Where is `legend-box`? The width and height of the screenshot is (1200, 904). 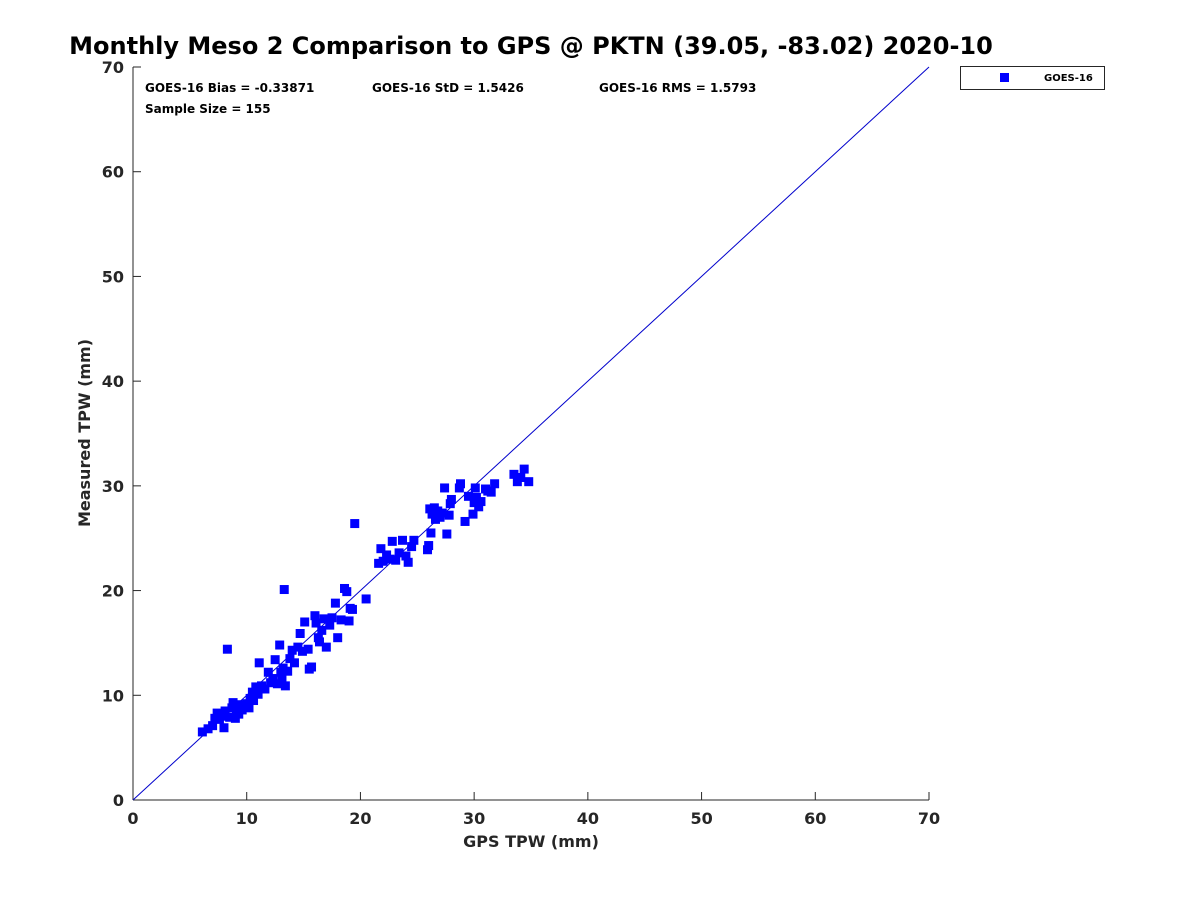 legend-box is located at coordinates (1032, 78).